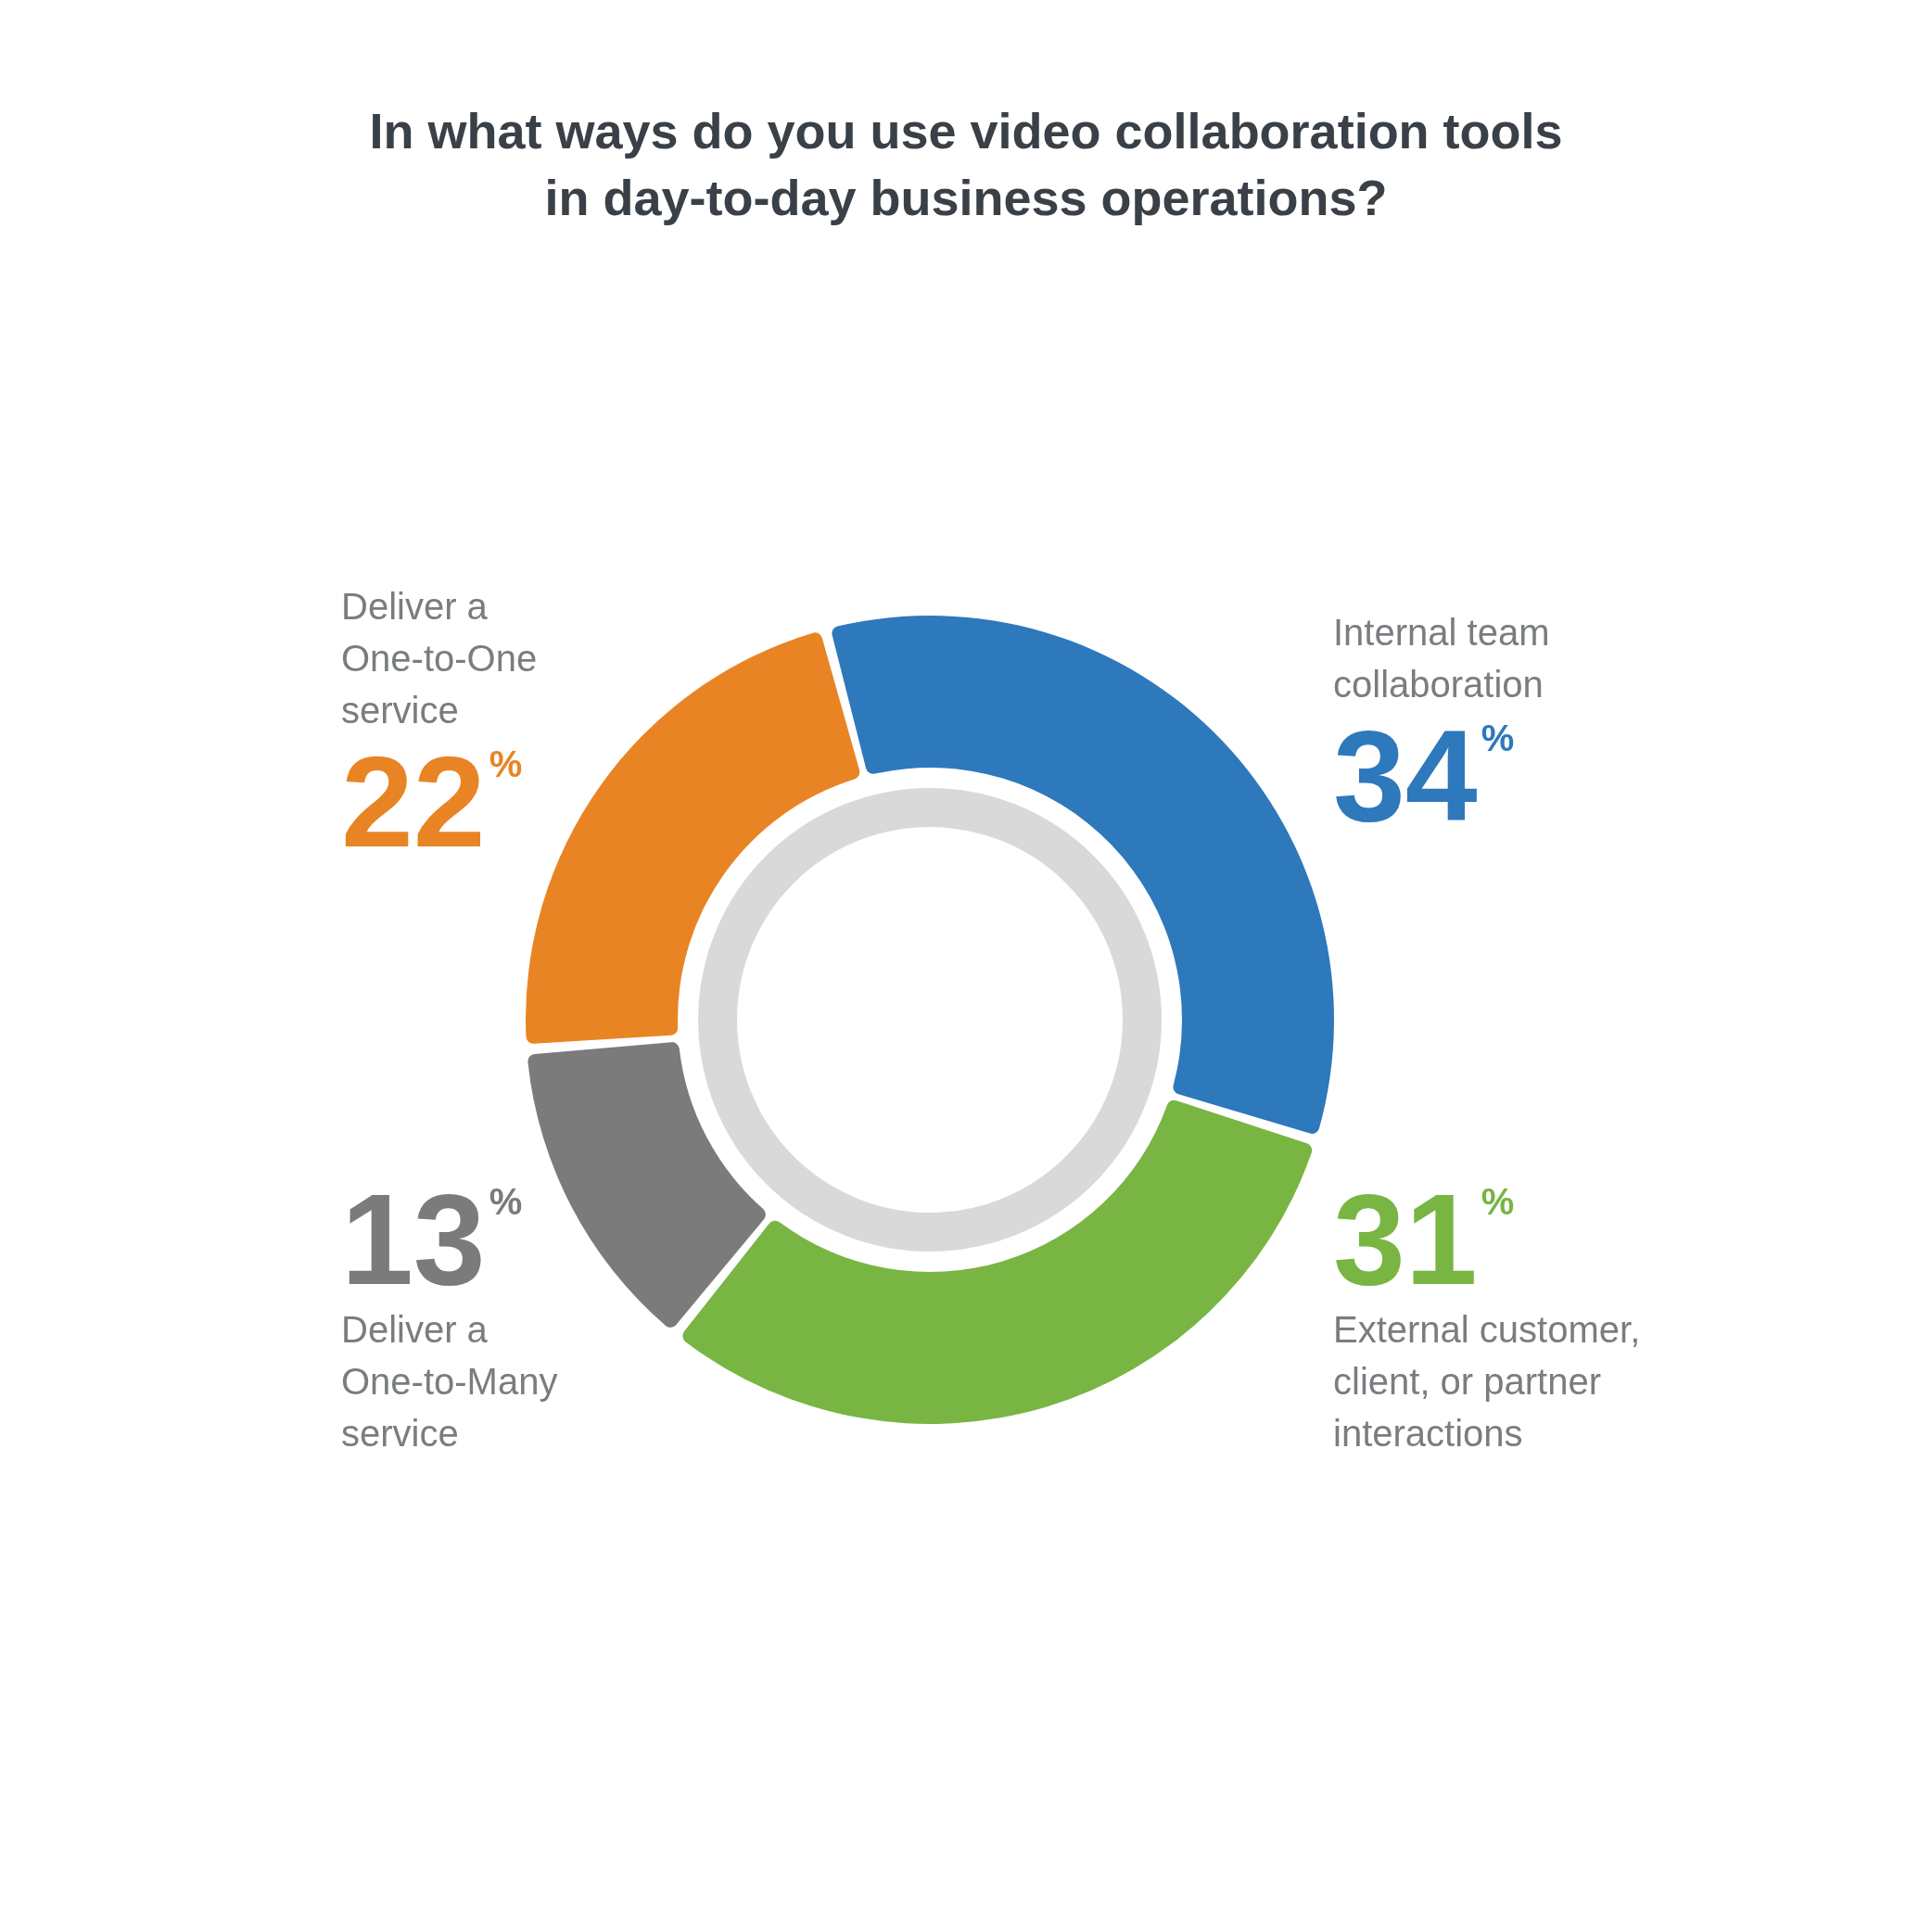 The image size is (1932, 1932). What do you see at coordinates (432, 801) in the screenshot?
I see `data-label: 22%` at bounding box center [432, 801].